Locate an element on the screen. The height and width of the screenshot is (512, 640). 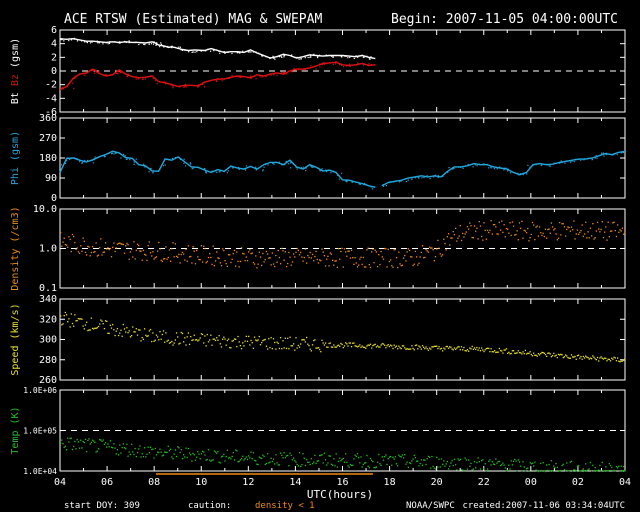
footer-density-note: density < 1 is located at coordinates (285, 506).